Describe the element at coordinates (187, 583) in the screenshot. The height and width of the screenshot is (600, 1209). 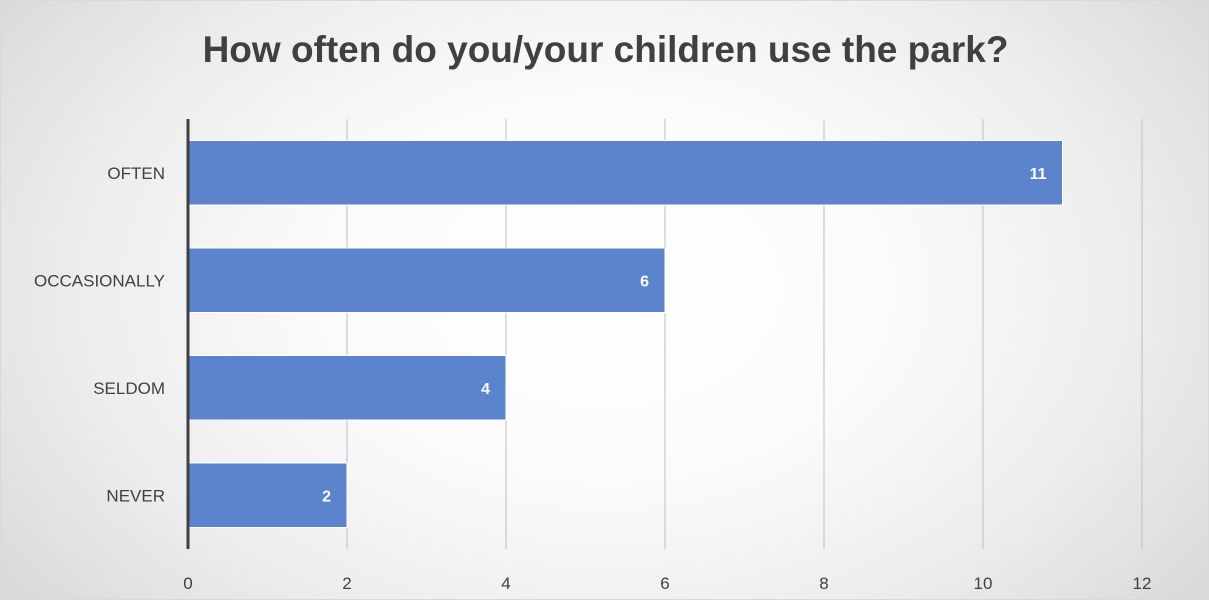
I see `x-tick-label-0: 0` at that location.